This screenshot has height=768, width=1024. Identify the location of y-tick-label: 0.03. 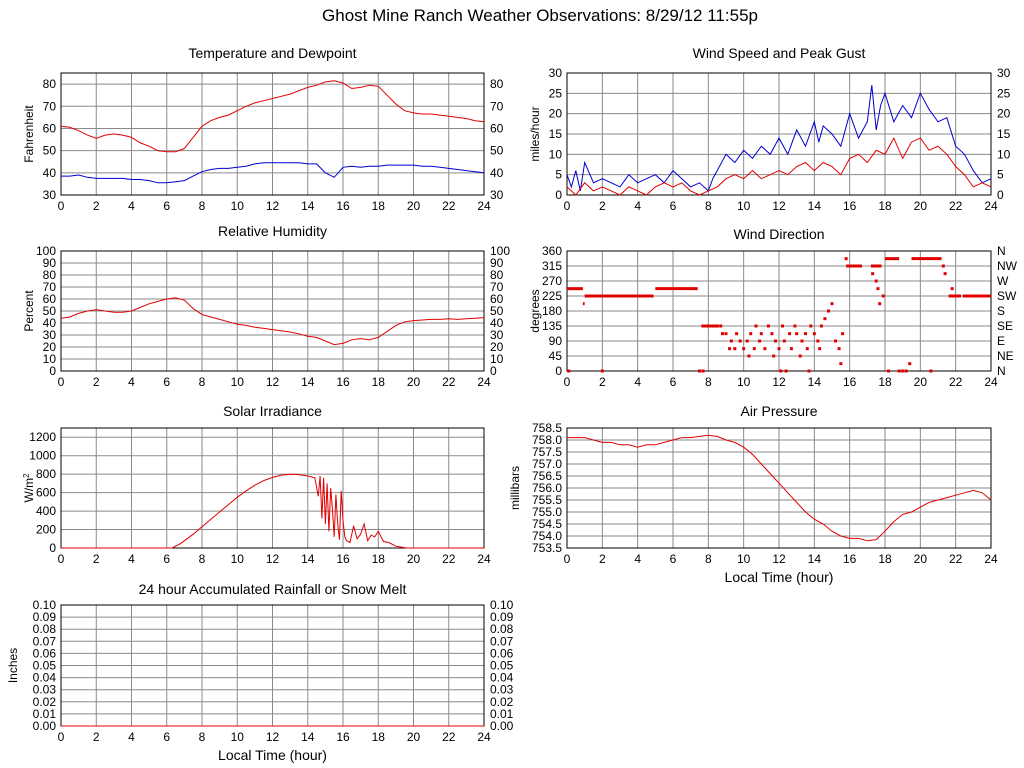
(45, 690).